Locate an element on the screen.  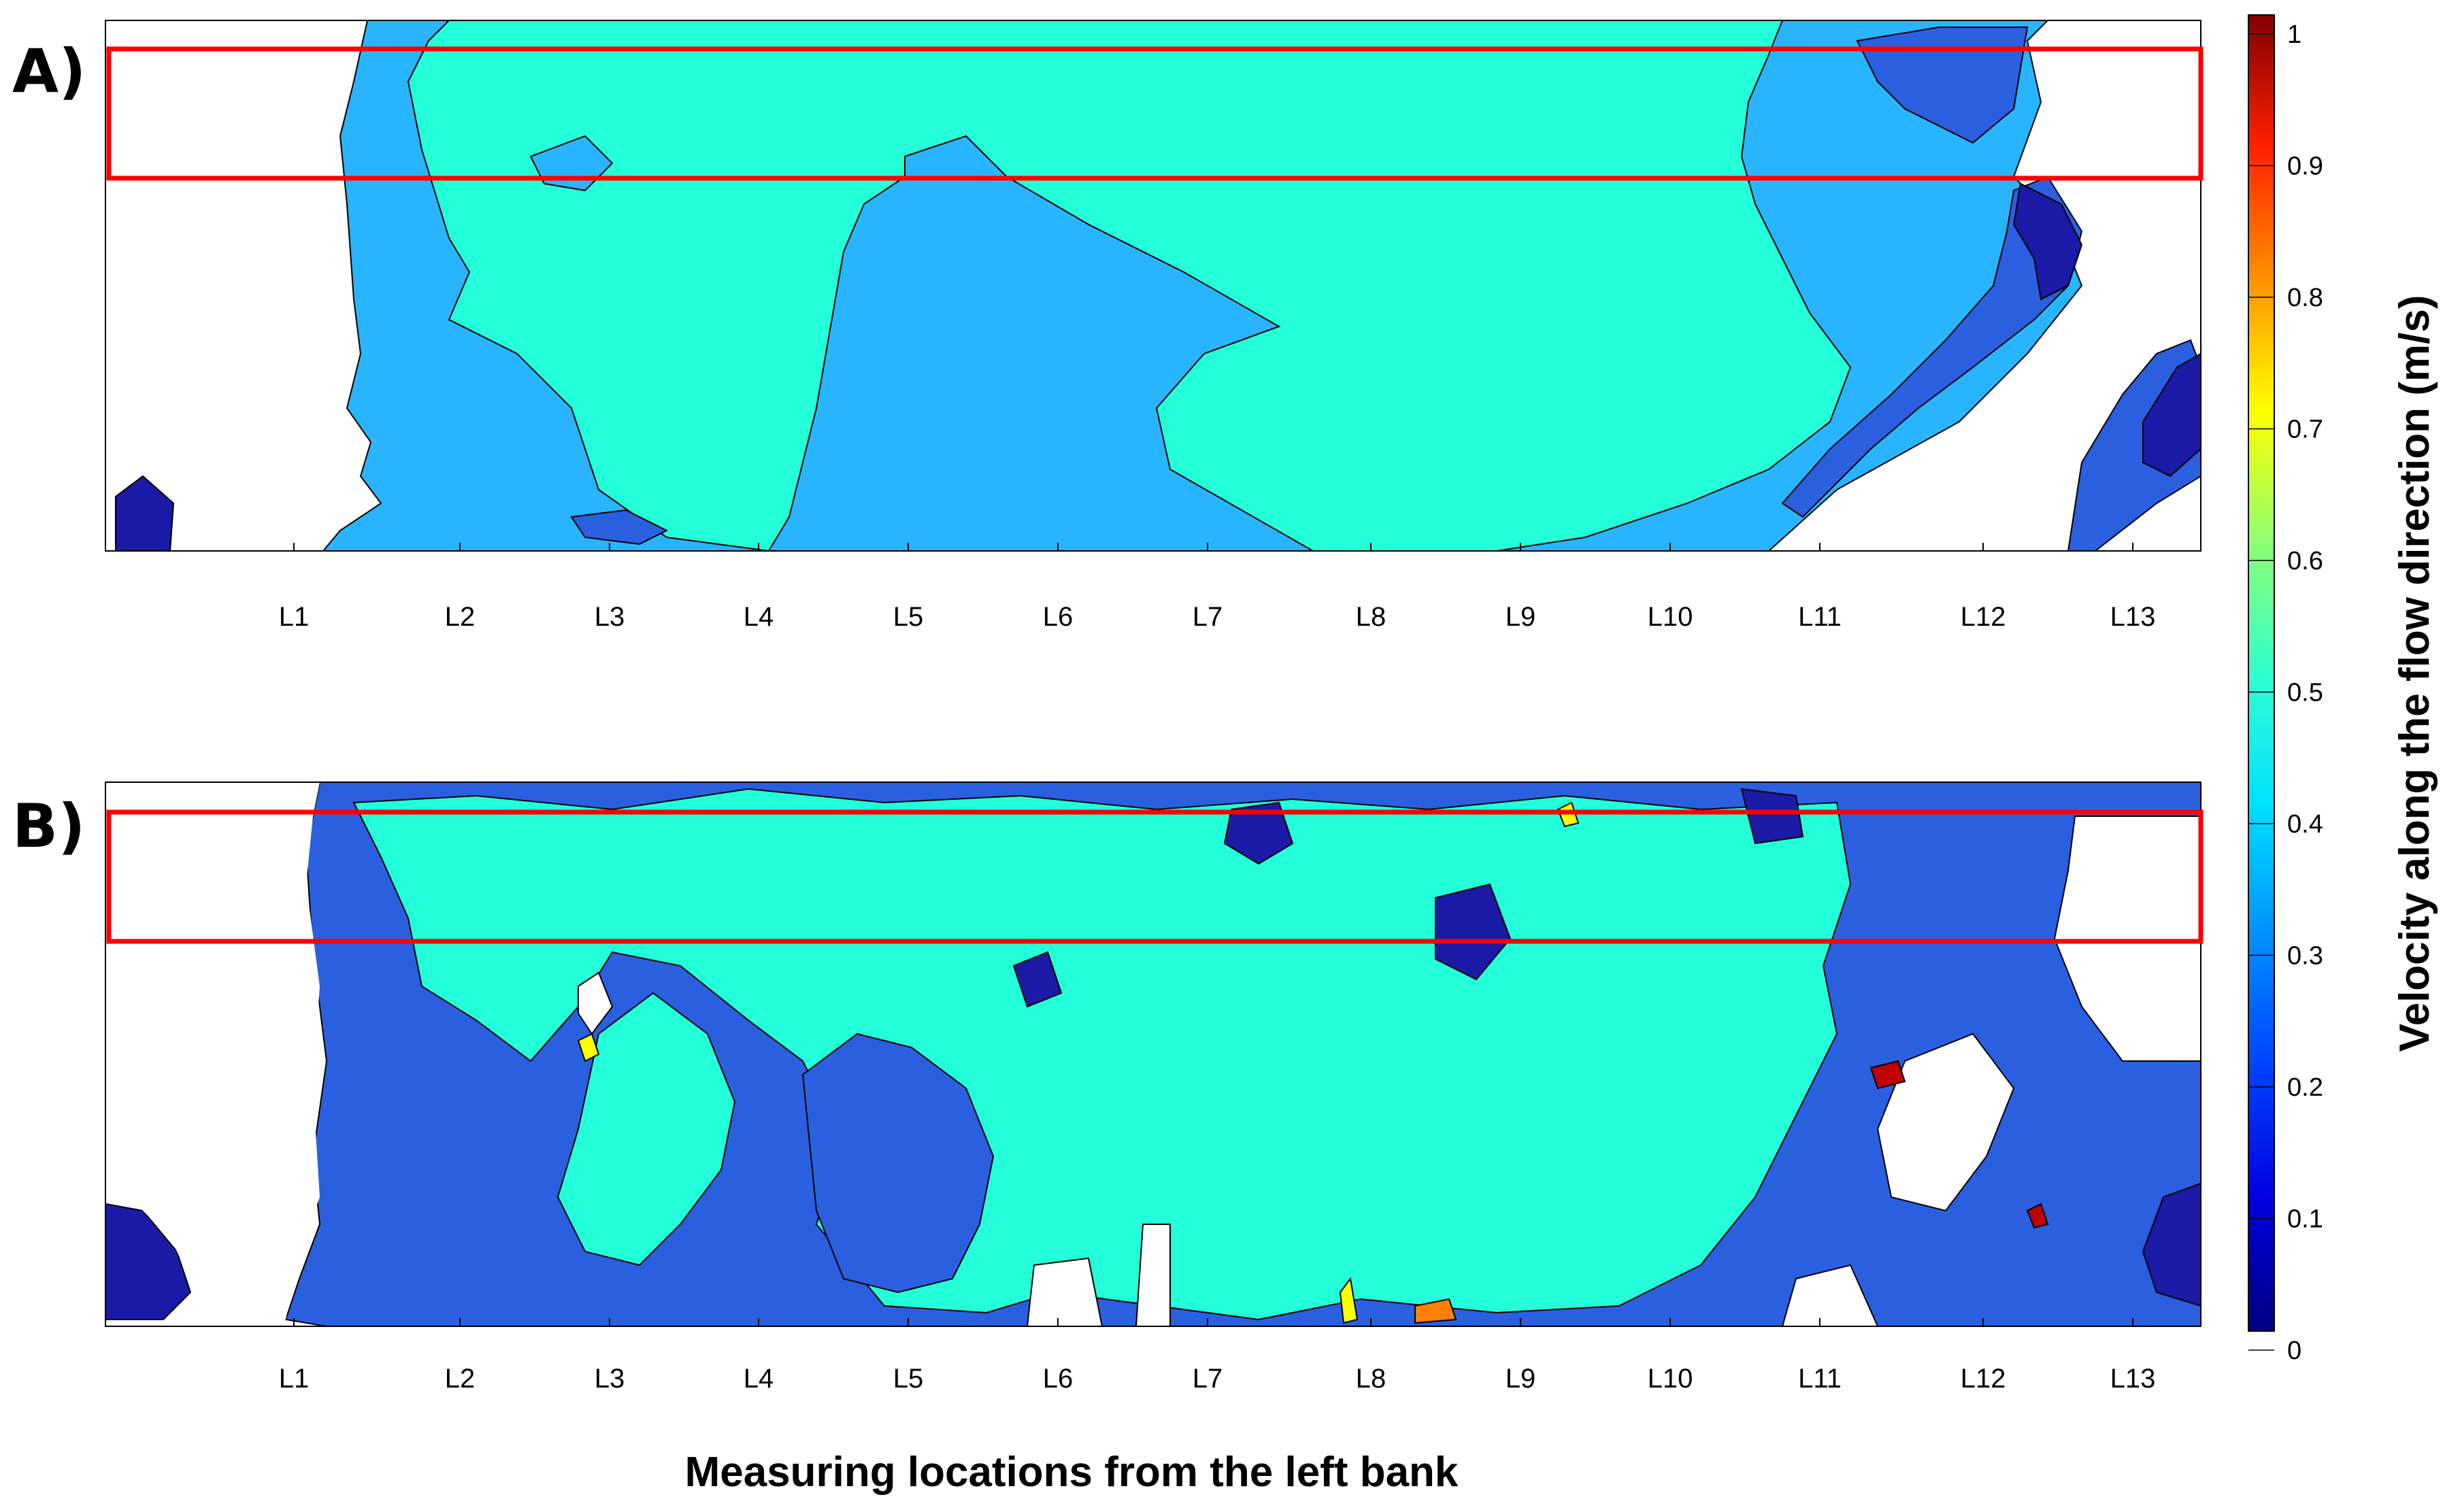
colorbar-gradient is located at coordinates (2262, 673).